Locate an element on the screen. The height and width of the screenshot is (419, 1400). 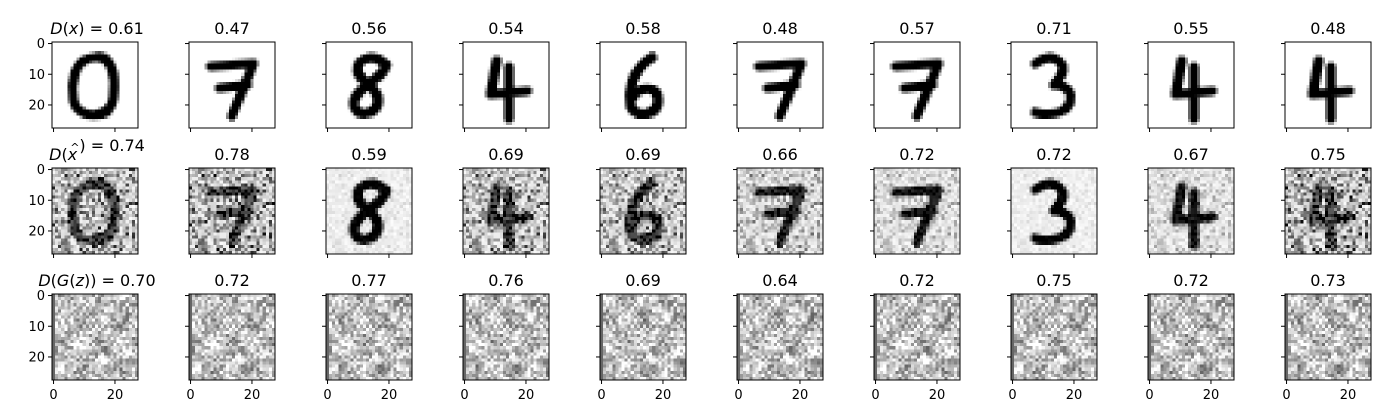
subplot-r1-c2: 0.59 is located at coordinates (367, 201).